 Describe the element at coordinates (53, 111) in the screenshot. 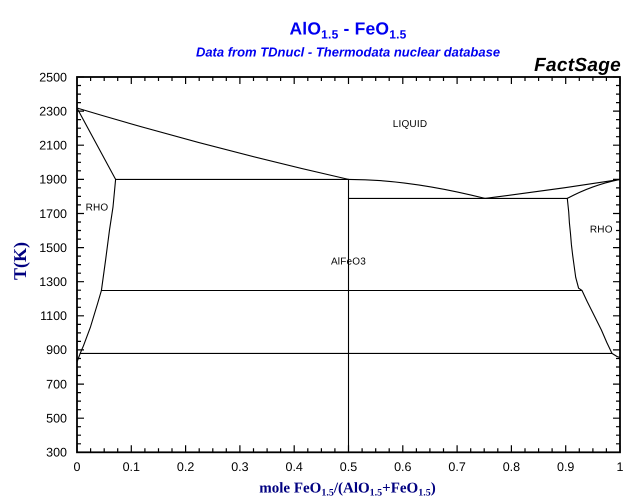

I see `svg-text: 2300` at that location.